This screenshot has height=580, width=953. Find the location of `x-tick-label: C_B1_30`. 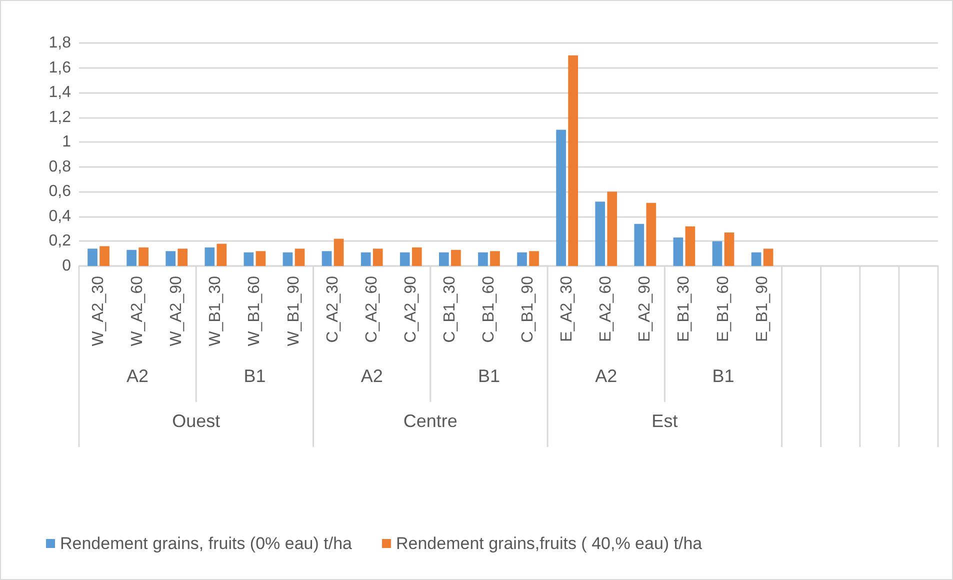

x-tick-label: C_B1_30 is located at coordinates (449, 309).